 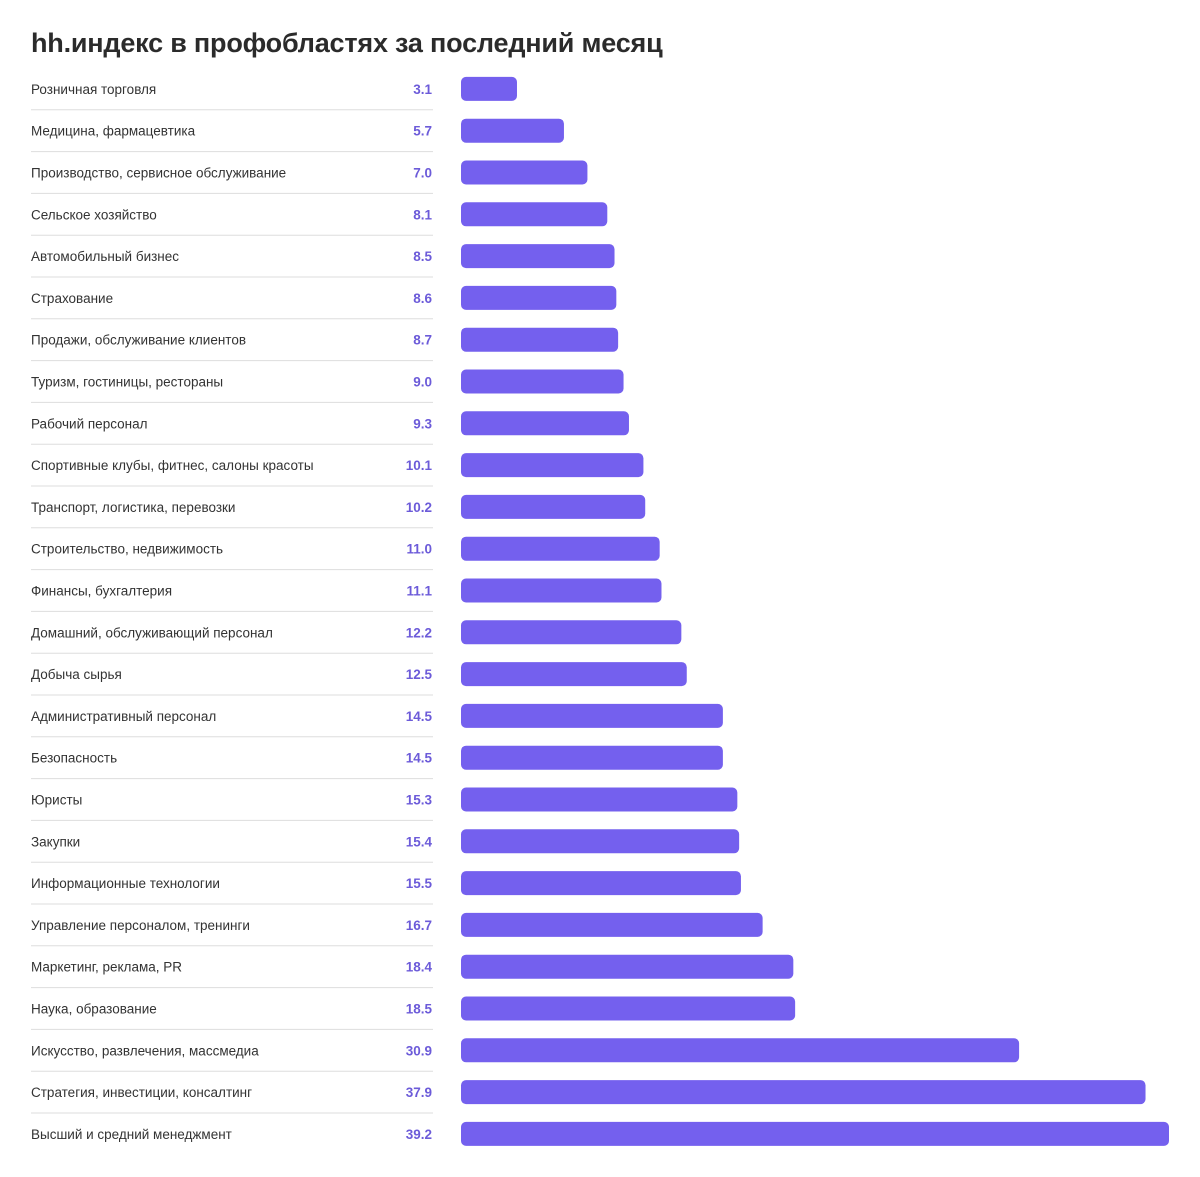 I want to click on category-label: Административный персонал, so click(x=123, y=716).